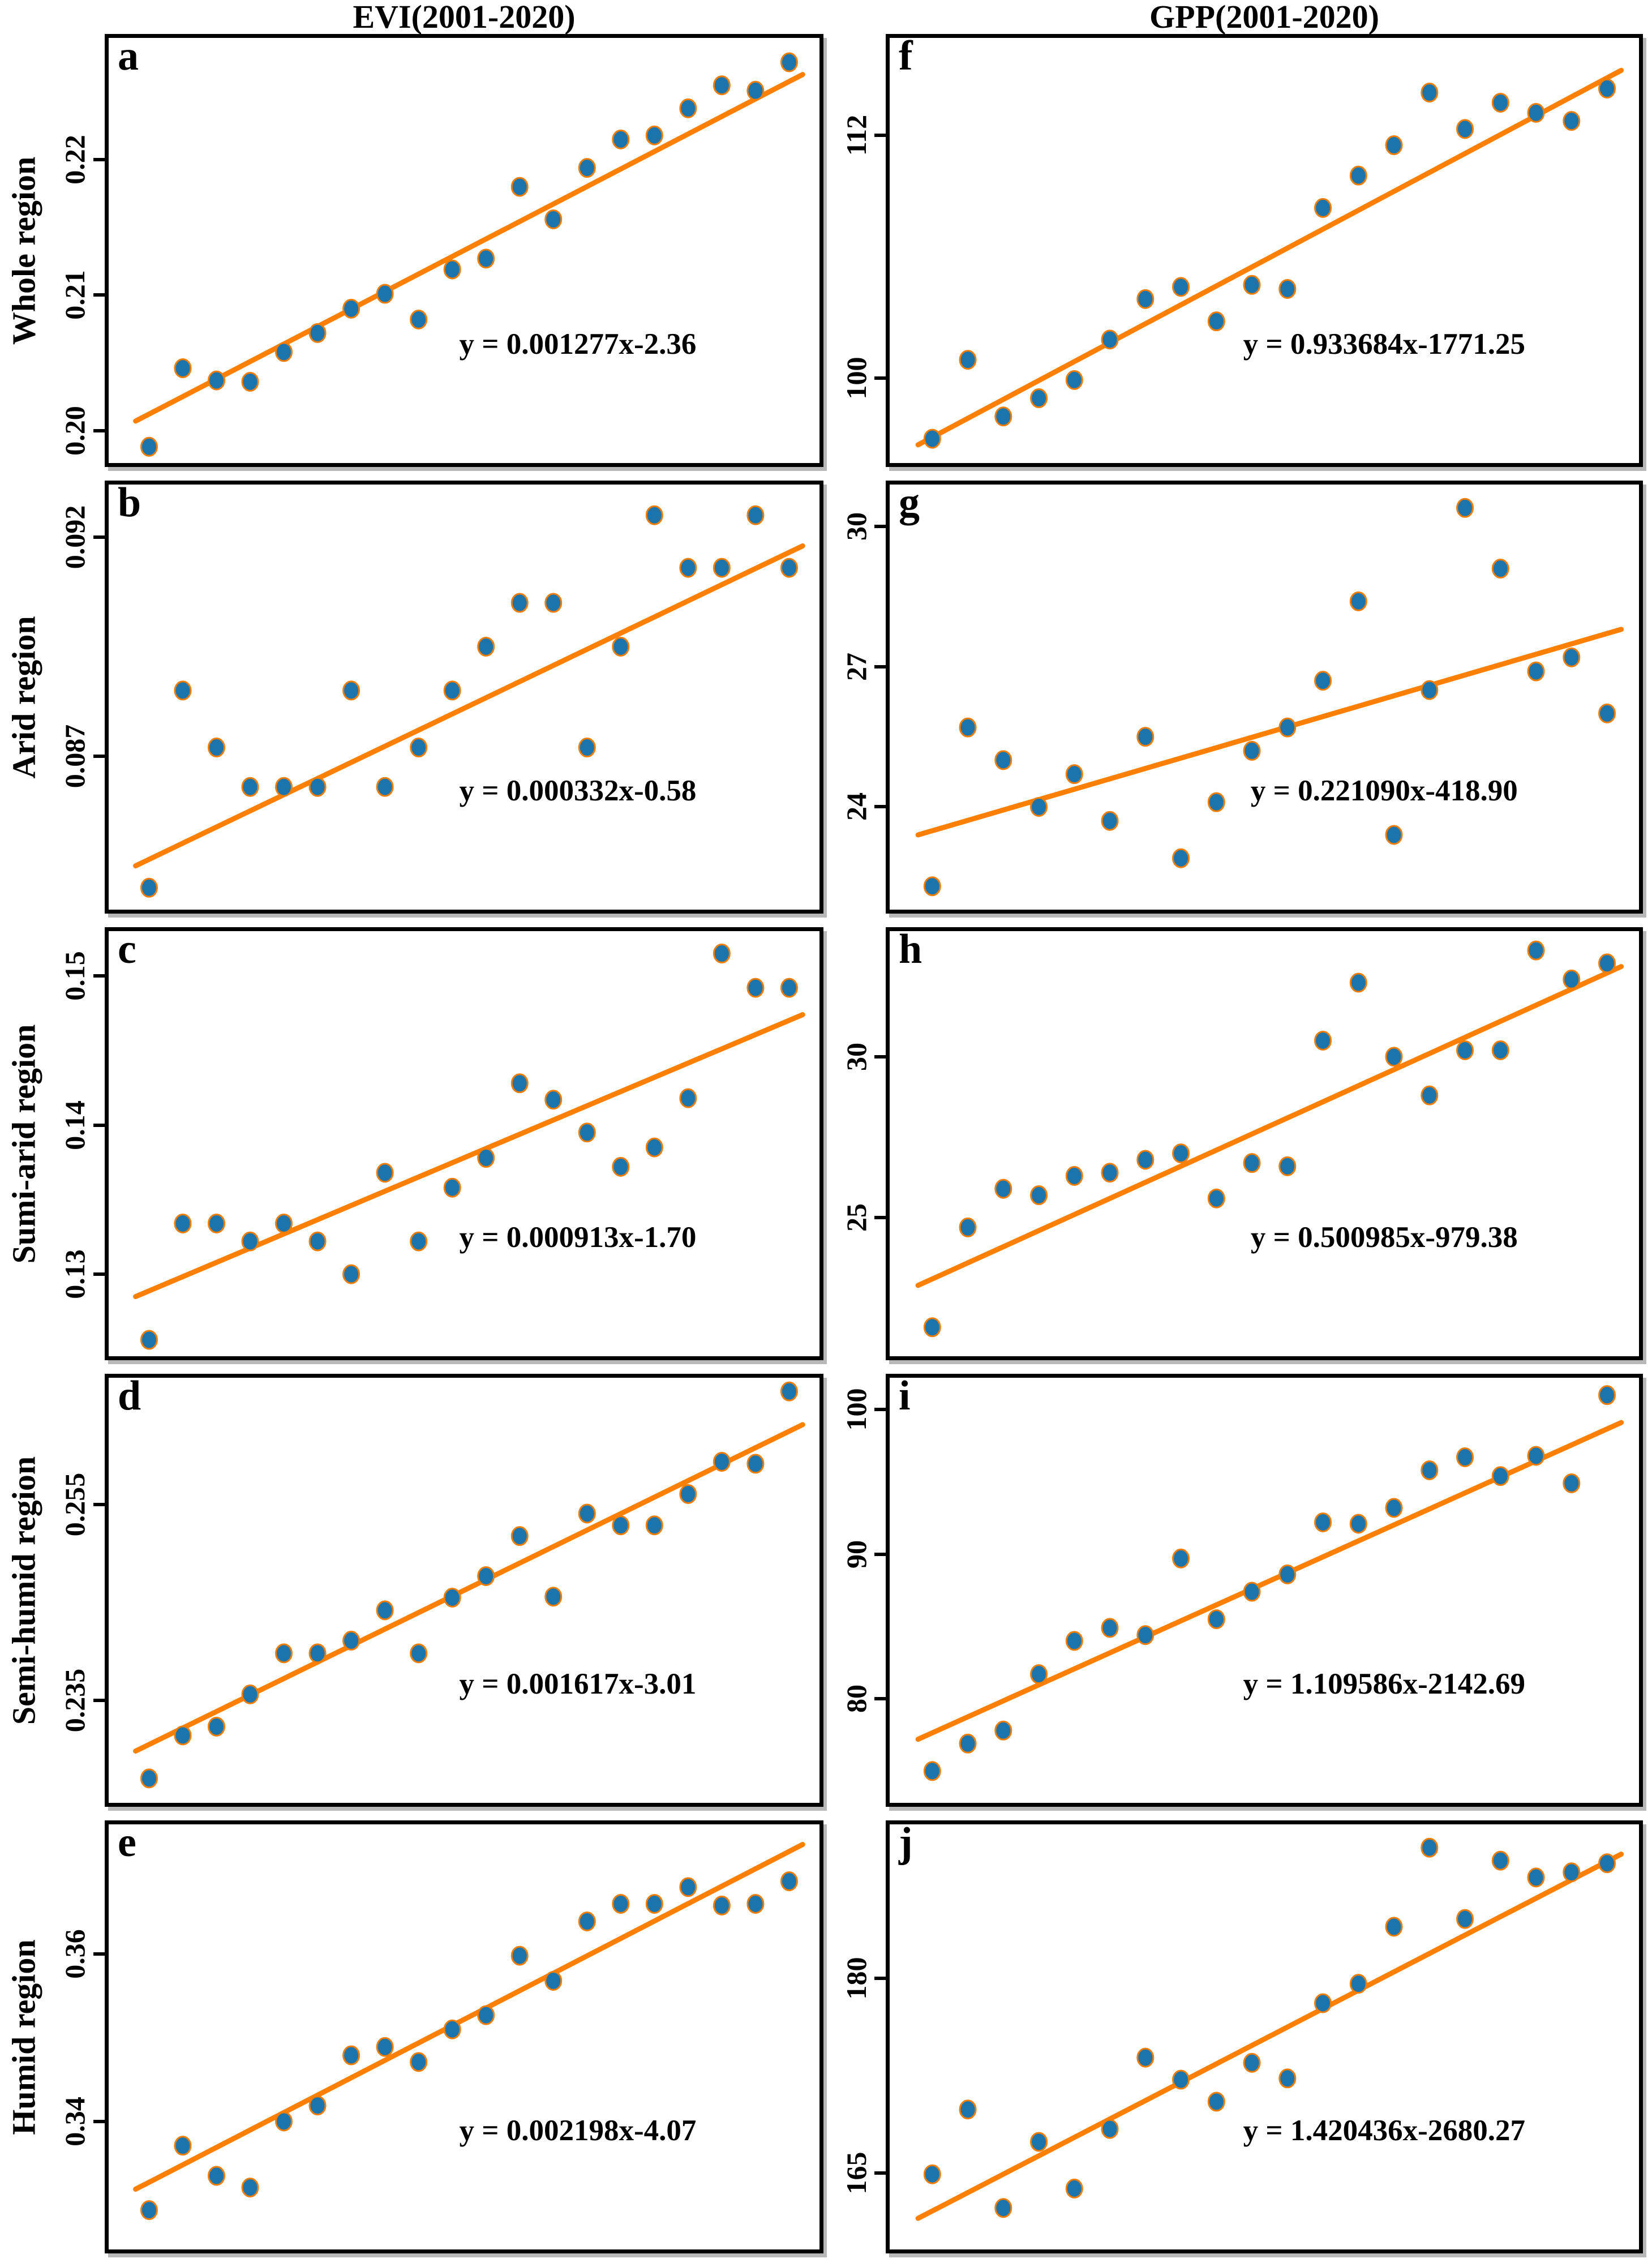 This screenshot has height=2267, width=1652. What do you see at coordinates (1323, 2003) in the screenshot?
I see `data-point-j-2012` at bounding box center [1323, 2003].